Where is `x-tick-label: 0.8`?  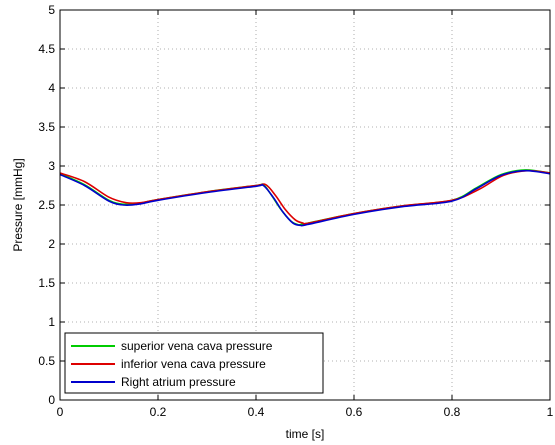
x-tick-label: 0.8 is located at coordinates (452, 412).